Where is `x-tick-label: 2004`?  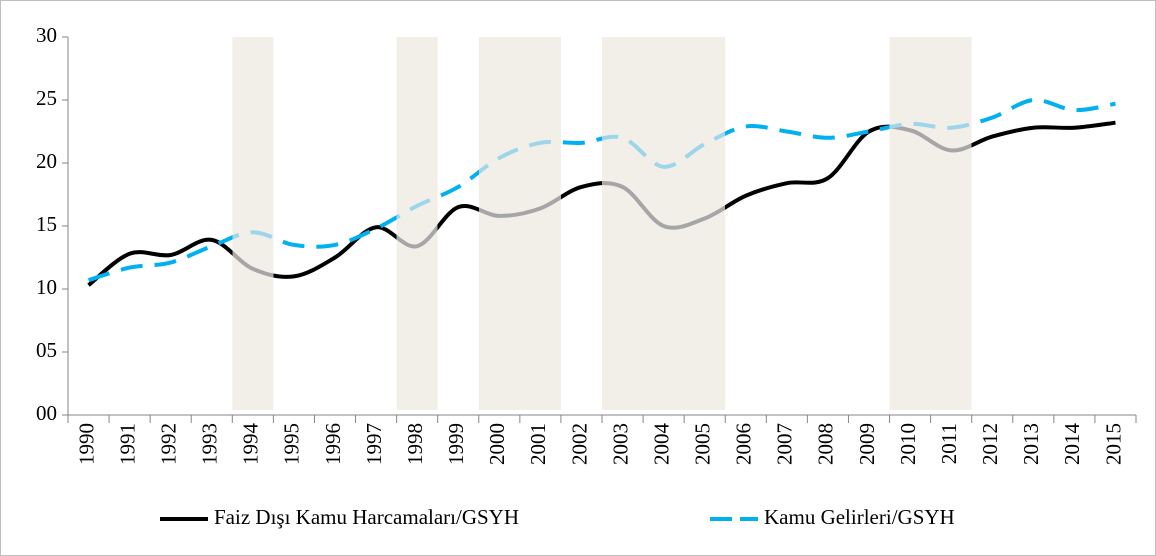
x-tick-label: 2004 is located at coordinates (661, 444).